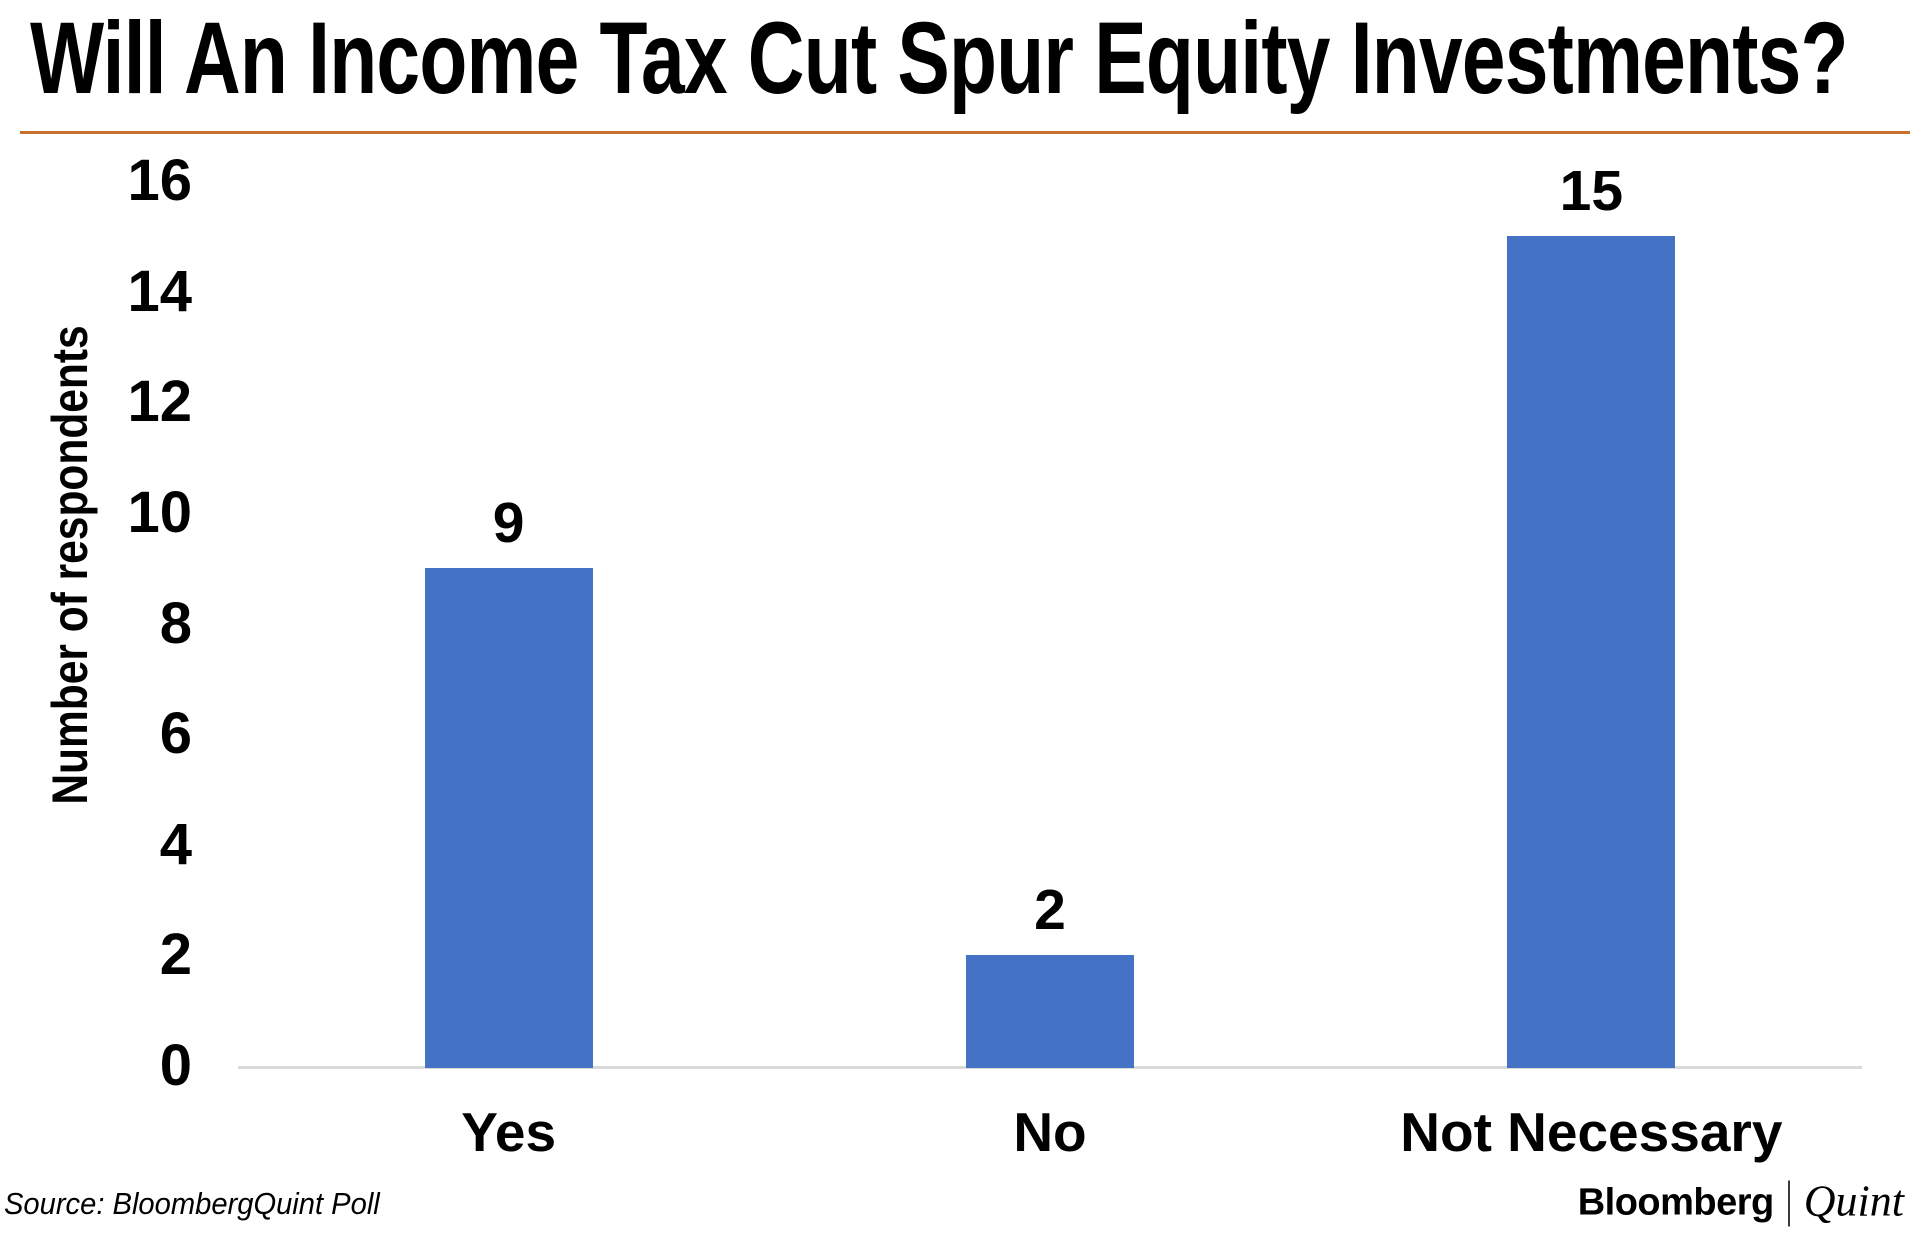 Image resolution: width=1920 pixels, height=1237 pixels. What do you see at coordinates (508, 523) in the screenshot?
I see `bar-value-label-yes: 9` at bounding box center [508, 523].